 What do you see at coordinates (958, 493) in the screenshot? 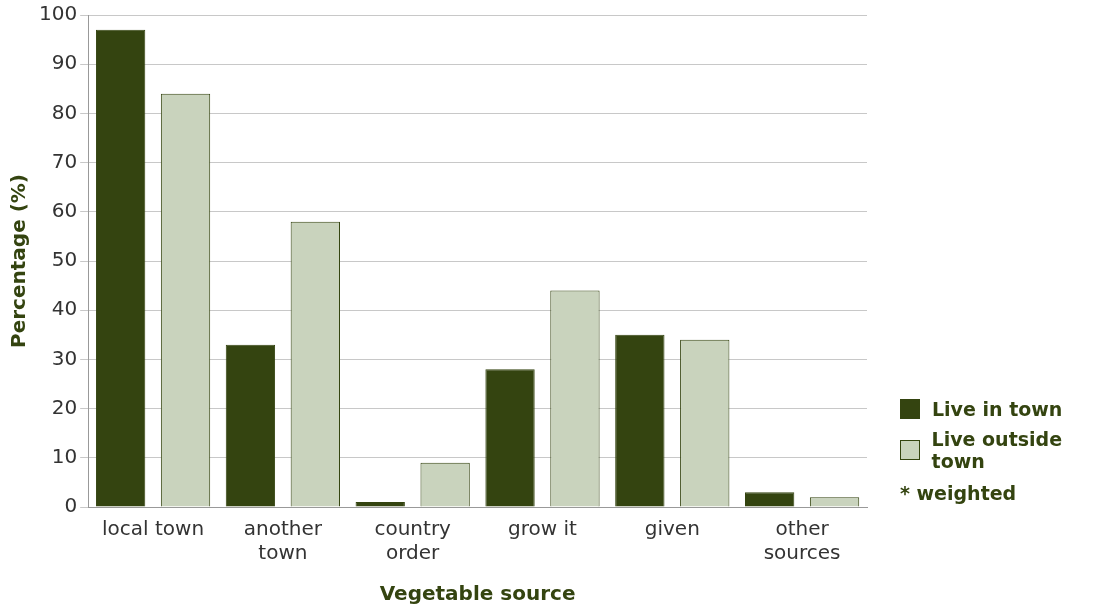
I see `text: * weighted` at bounding box center [958, 493].